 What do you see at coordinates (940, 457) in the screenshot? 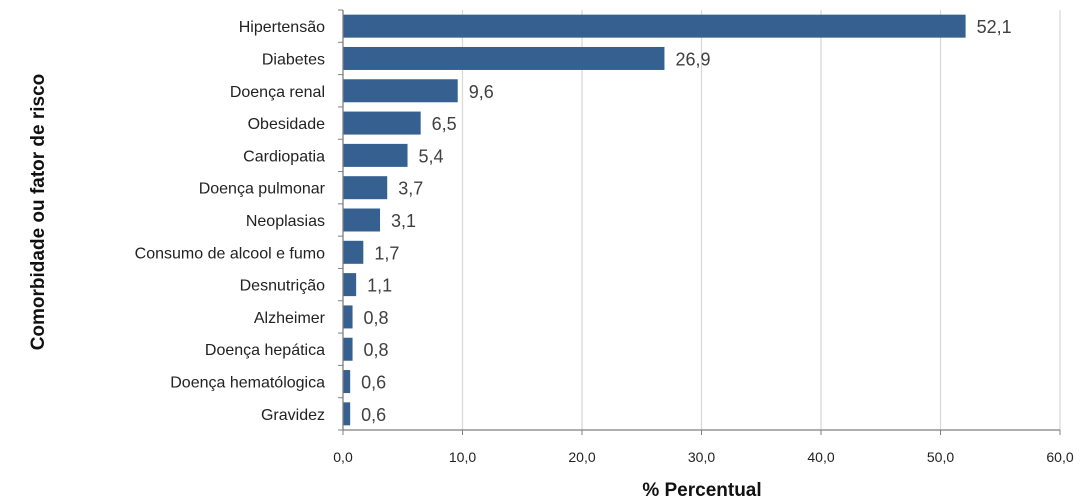
I see `x-tick-label: 50,0` at bounding box center [940, 457].